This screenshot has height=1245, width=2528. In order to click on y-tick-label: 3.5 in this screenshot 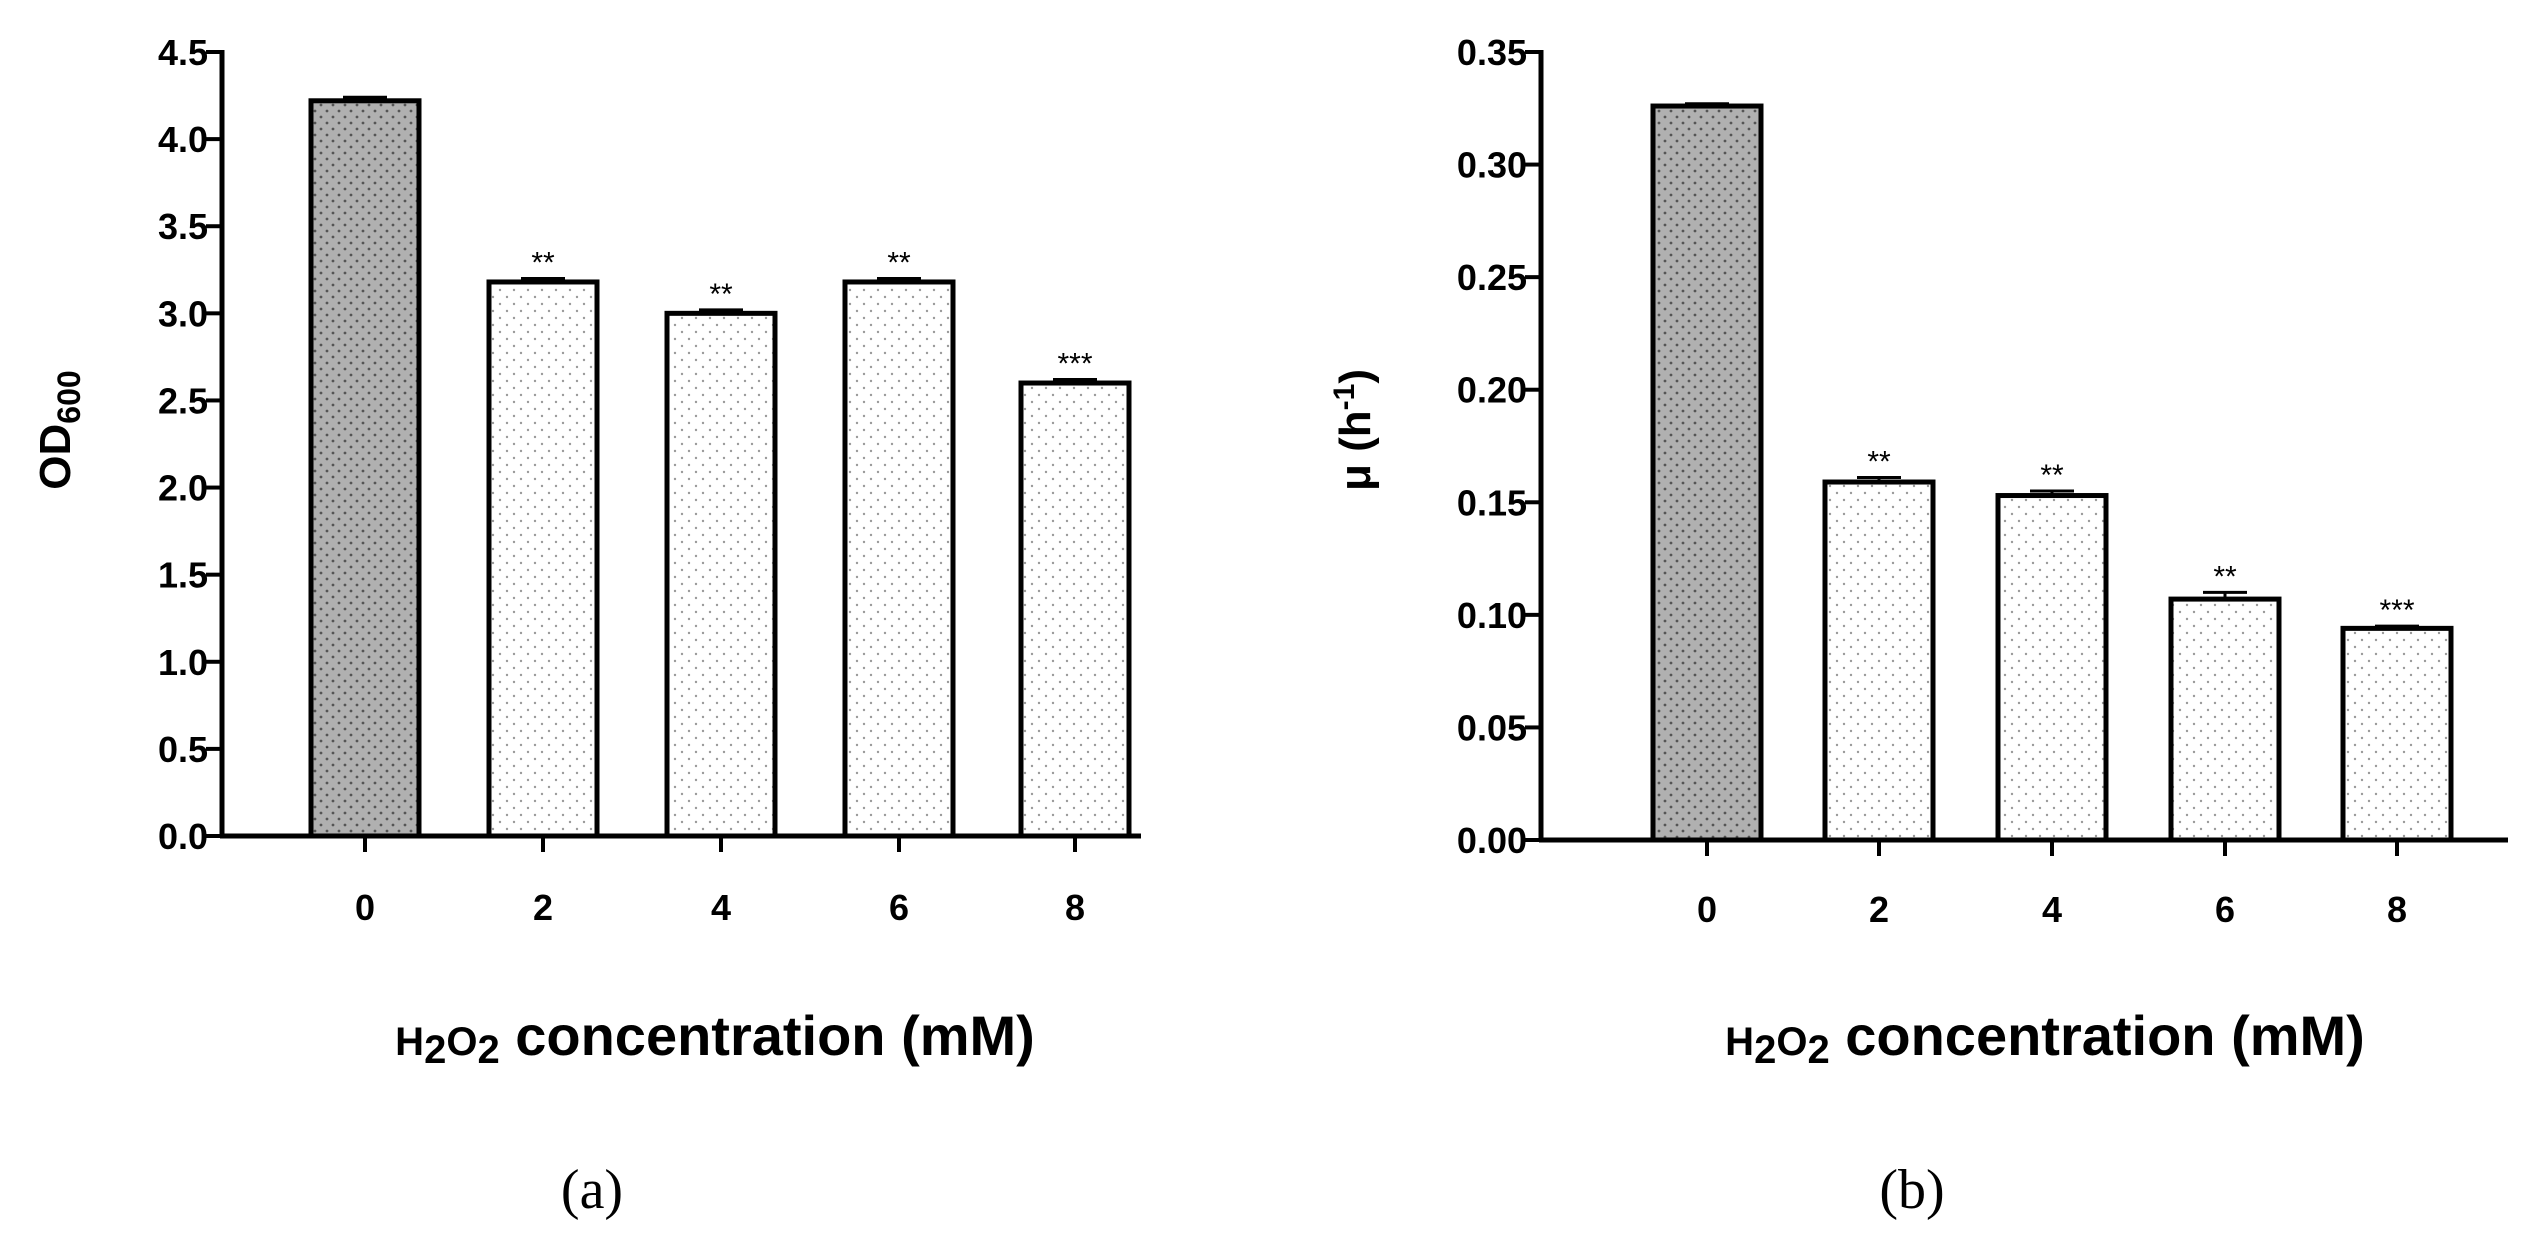, I will do `click(183, 226)`.